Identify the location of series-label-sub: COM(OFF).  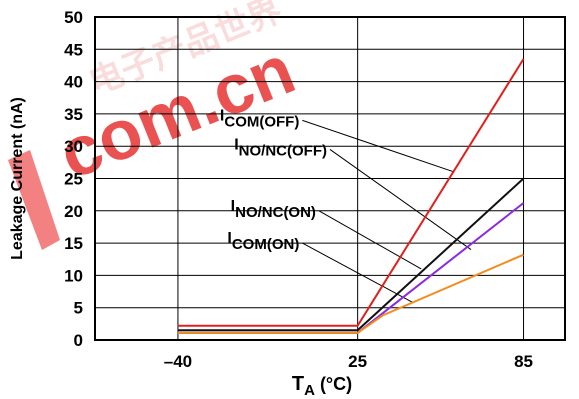
(261, 121).